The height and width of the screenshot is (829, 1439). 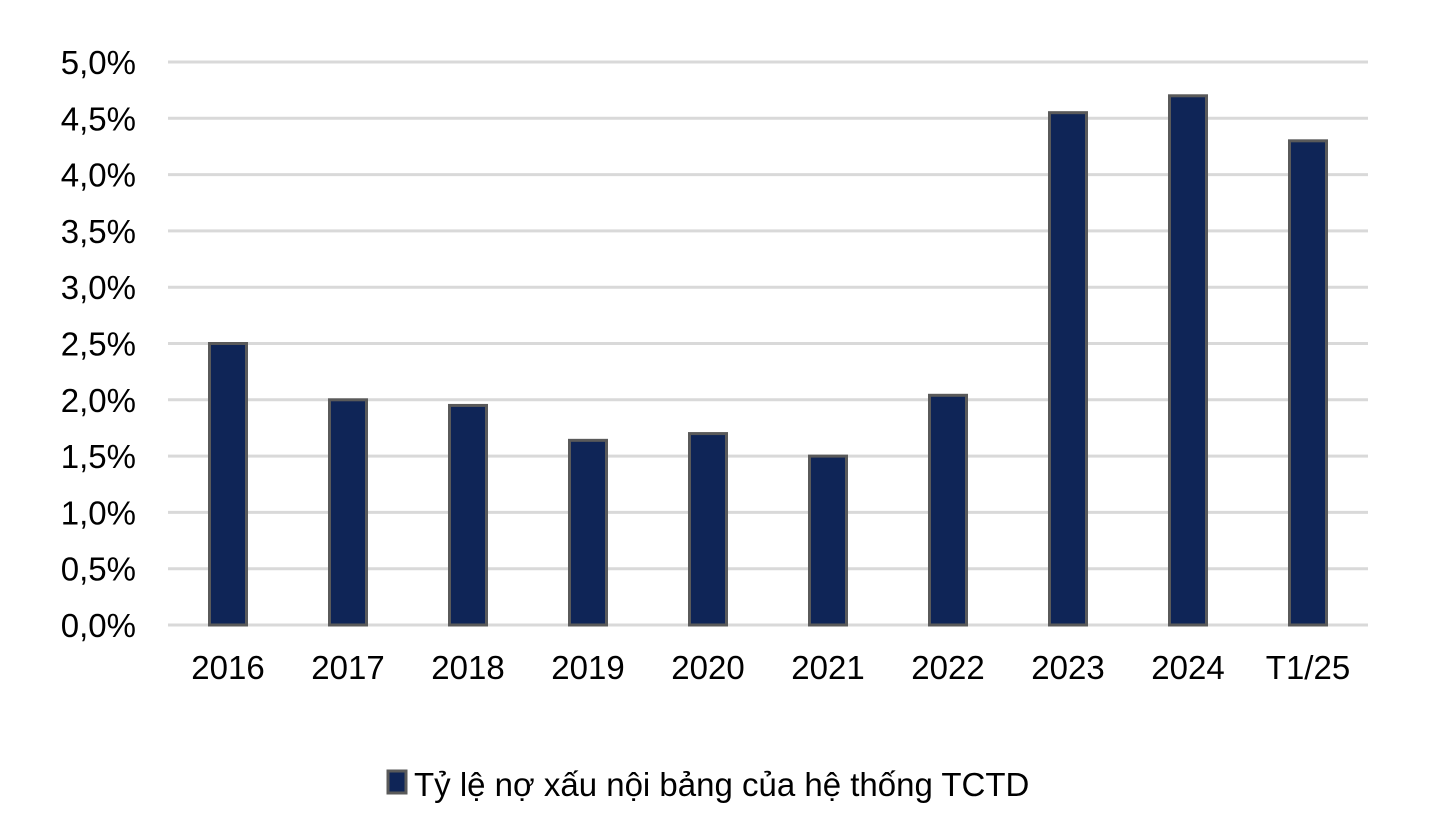 I want to click on bar-2022, so click(x=948, y=510).